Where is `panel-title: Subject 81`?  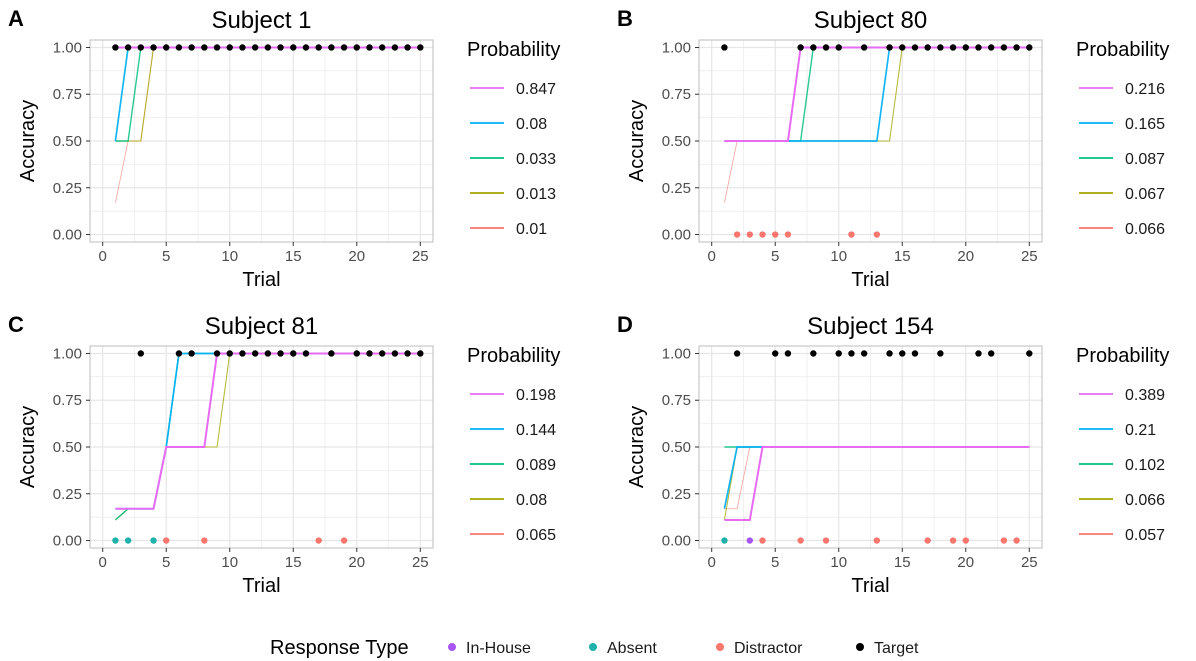
panel-title: Subject 81 is located at coordinates (261, 326).